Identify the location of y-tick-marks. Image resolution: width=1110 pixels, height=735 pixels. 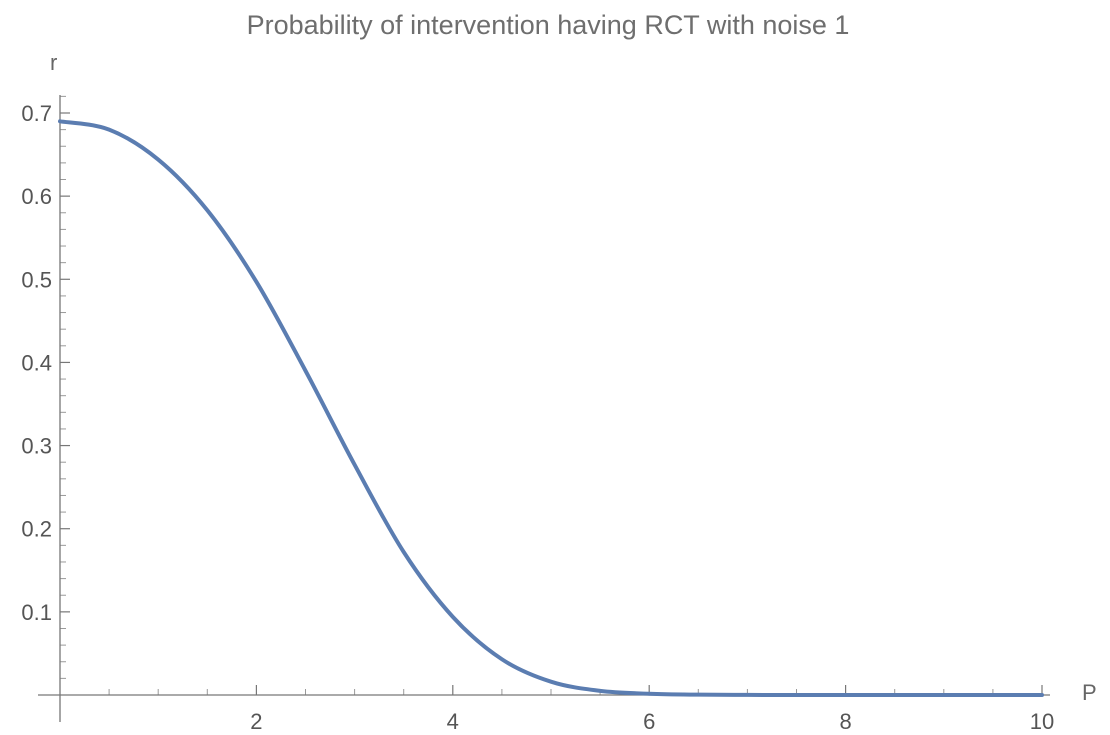
(65, 387).